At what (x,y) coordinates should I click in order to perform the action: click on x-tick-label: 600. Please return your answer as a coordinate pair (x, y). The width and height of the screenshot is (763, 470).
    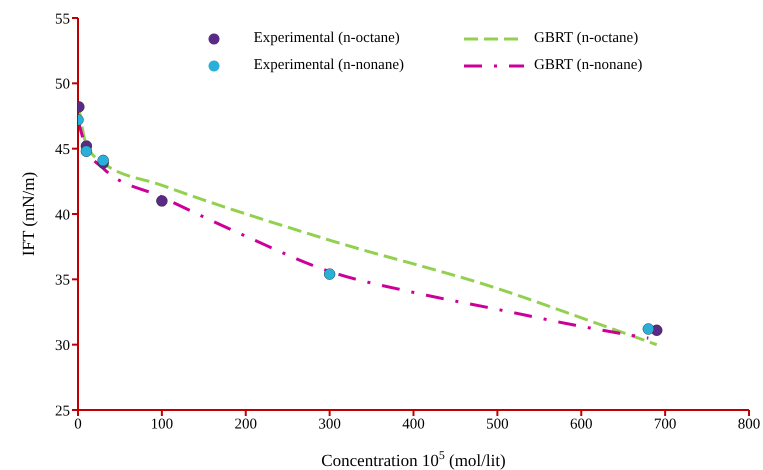
    Looking at the image, I should click on (581, 424).